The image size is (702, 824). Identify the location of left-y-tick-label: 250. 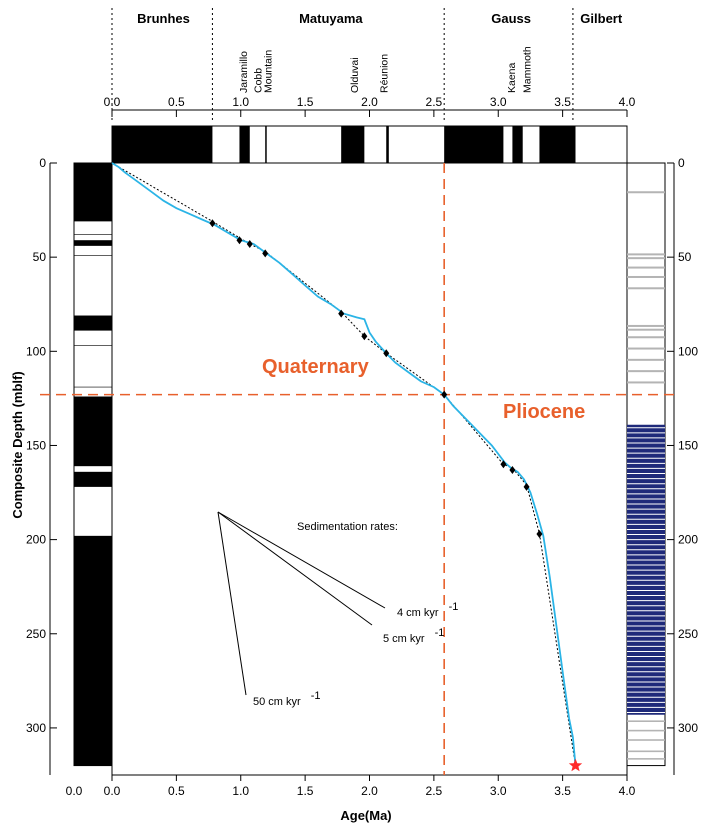
(36, 634).